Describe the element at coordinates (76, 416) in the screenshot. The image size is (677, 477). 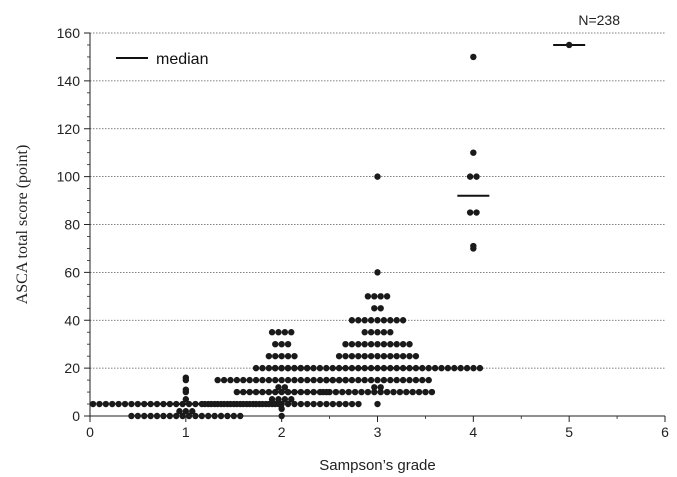
I see `y-tick-label-0: 0` at that location.